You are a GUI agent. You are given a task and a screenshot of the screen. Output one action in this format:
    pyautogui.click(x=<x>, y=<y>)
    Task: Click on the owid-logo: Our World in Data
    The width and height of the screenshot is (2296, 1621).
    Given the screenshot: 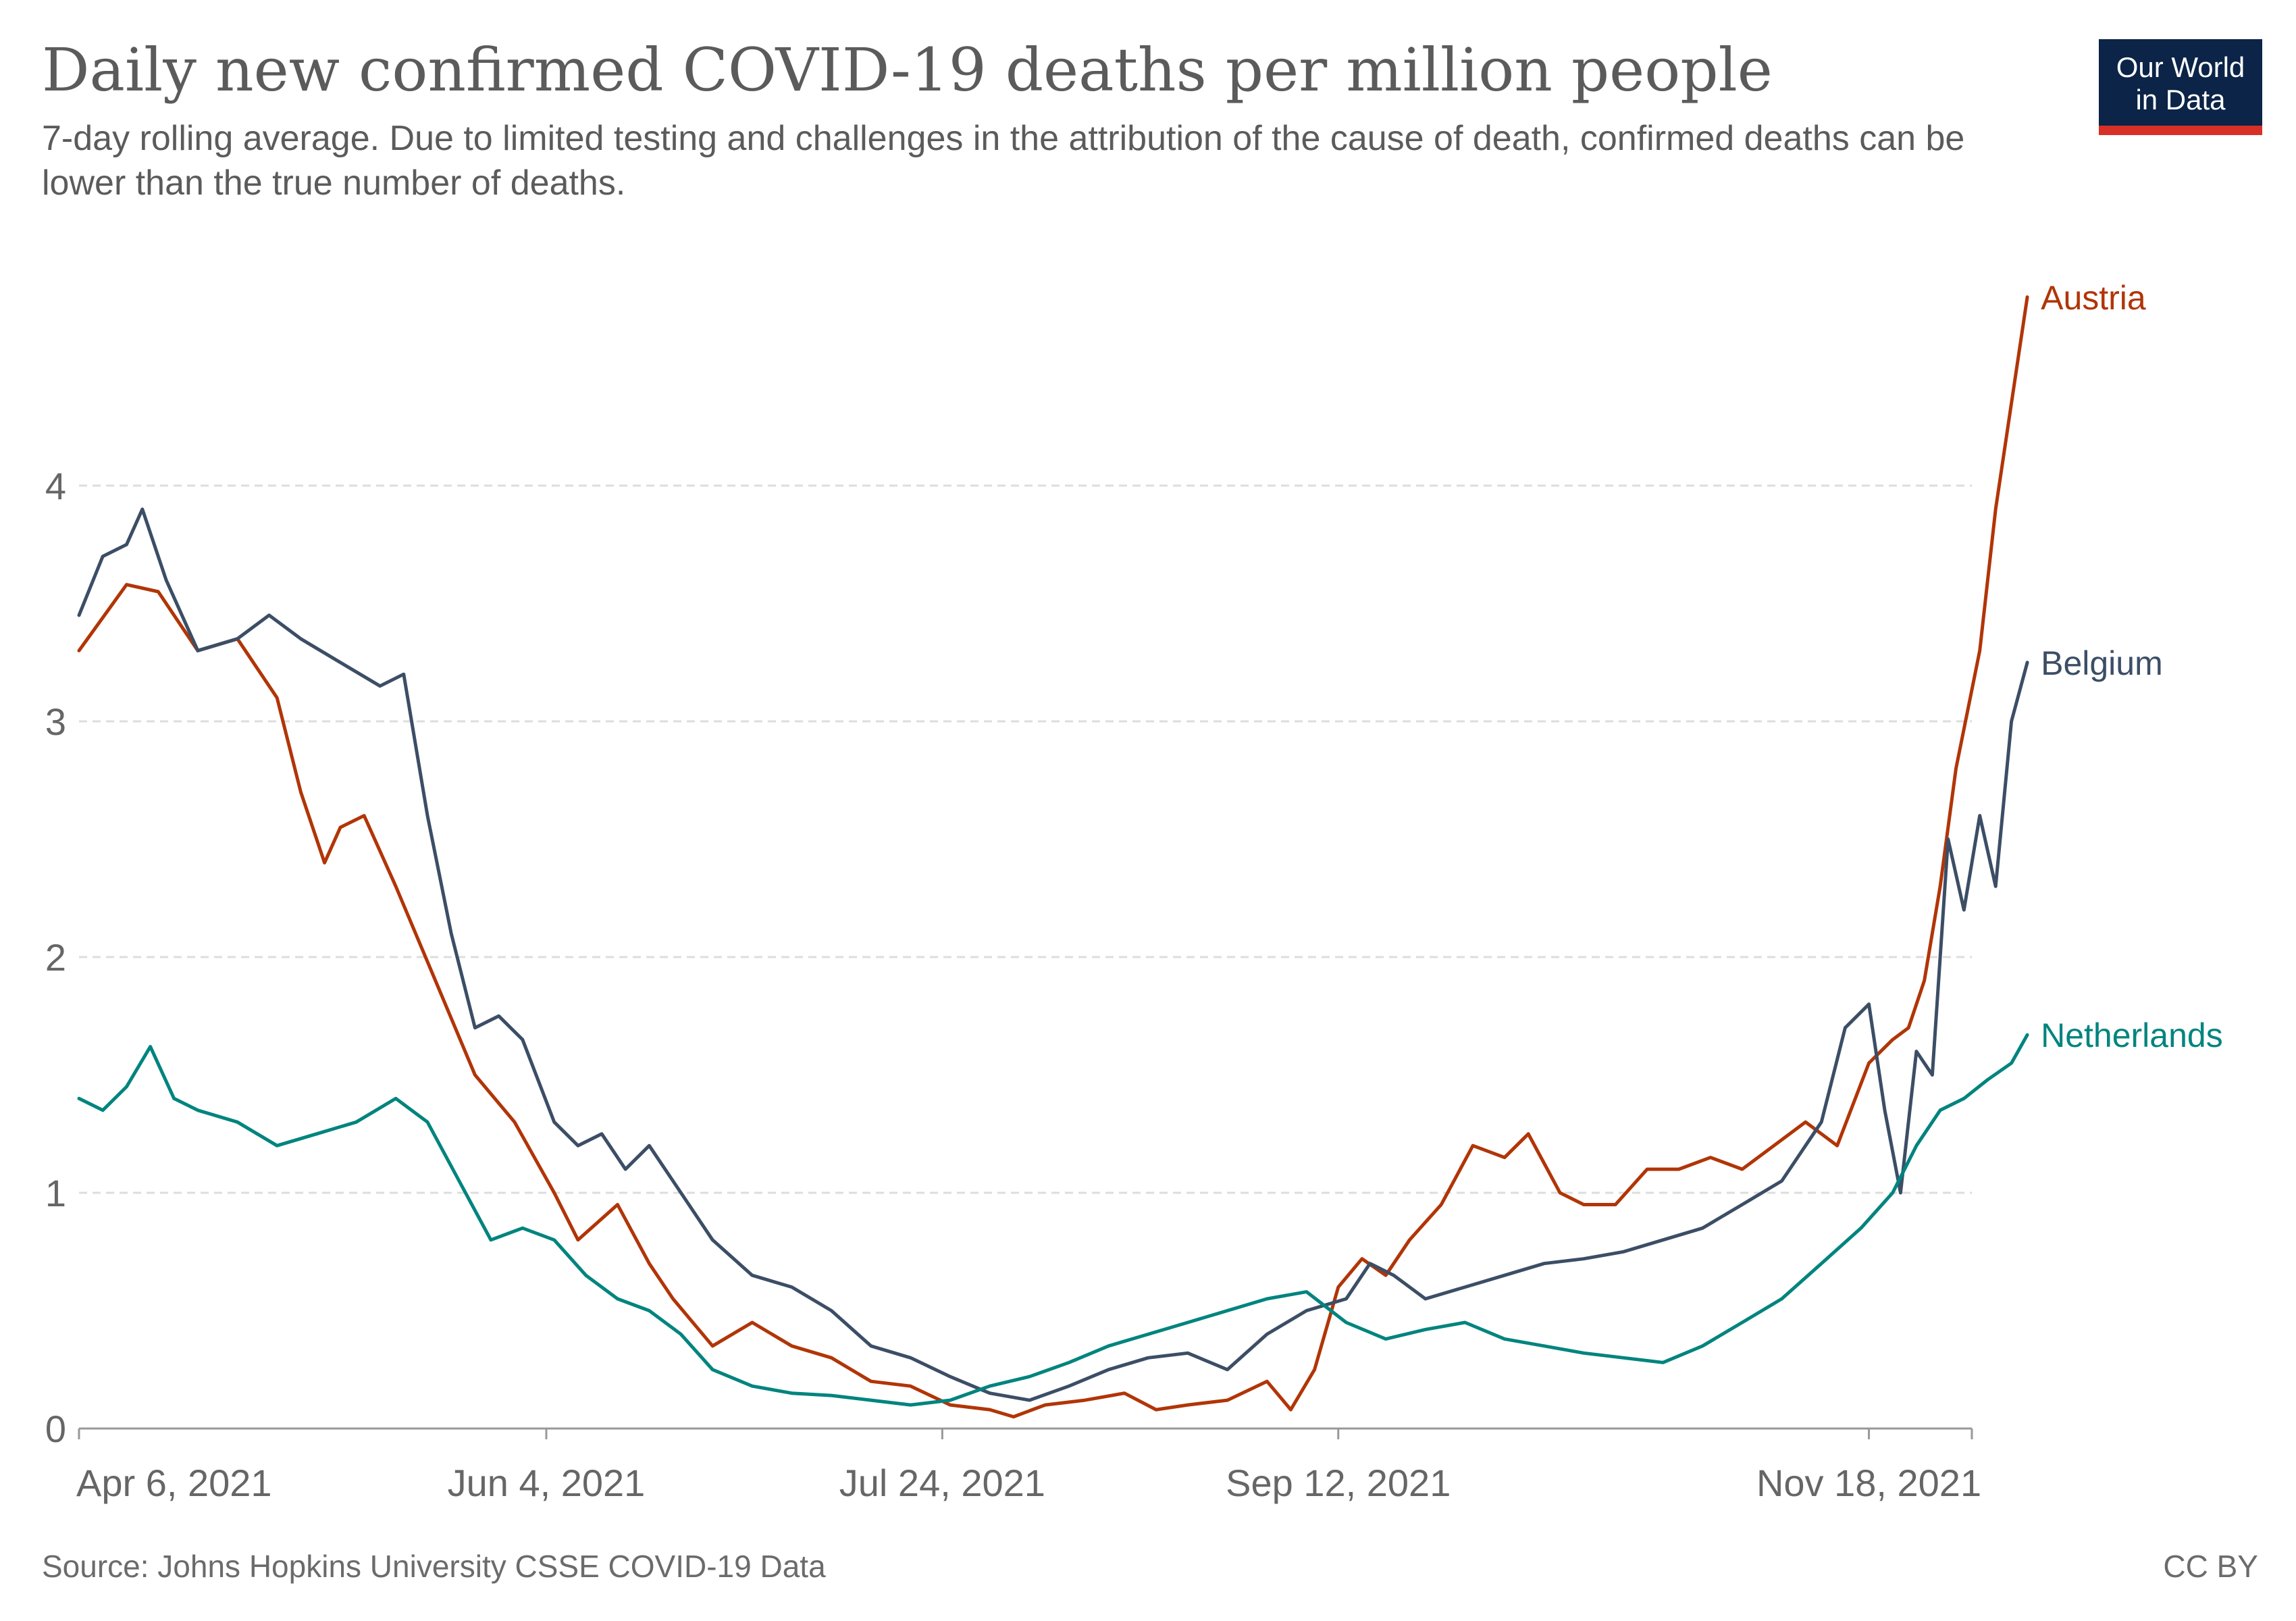 What is the action you would take?
    pyautogui.click(x=2180, y=87)
    